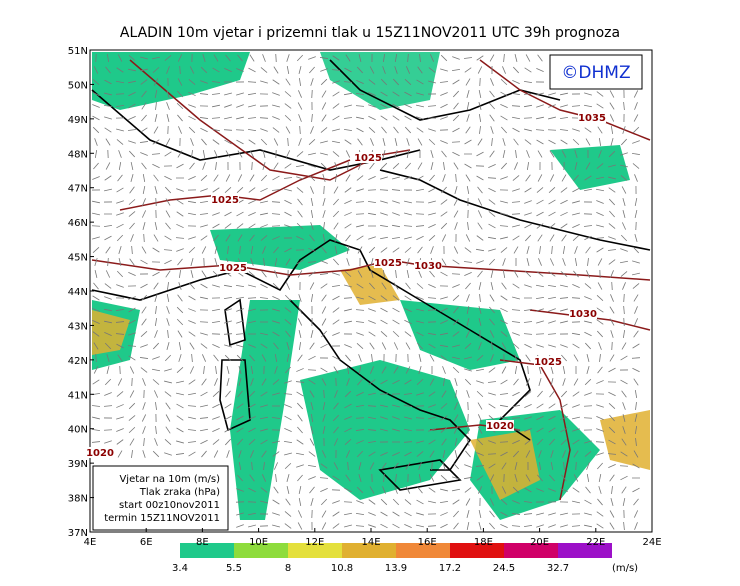 Image resolution: width=740 pixels, height=586 pixels. What do you see at coordinates (651, 542) in the screenshot?
I see `lon-label: 24E` at bounding box center [651, 542].